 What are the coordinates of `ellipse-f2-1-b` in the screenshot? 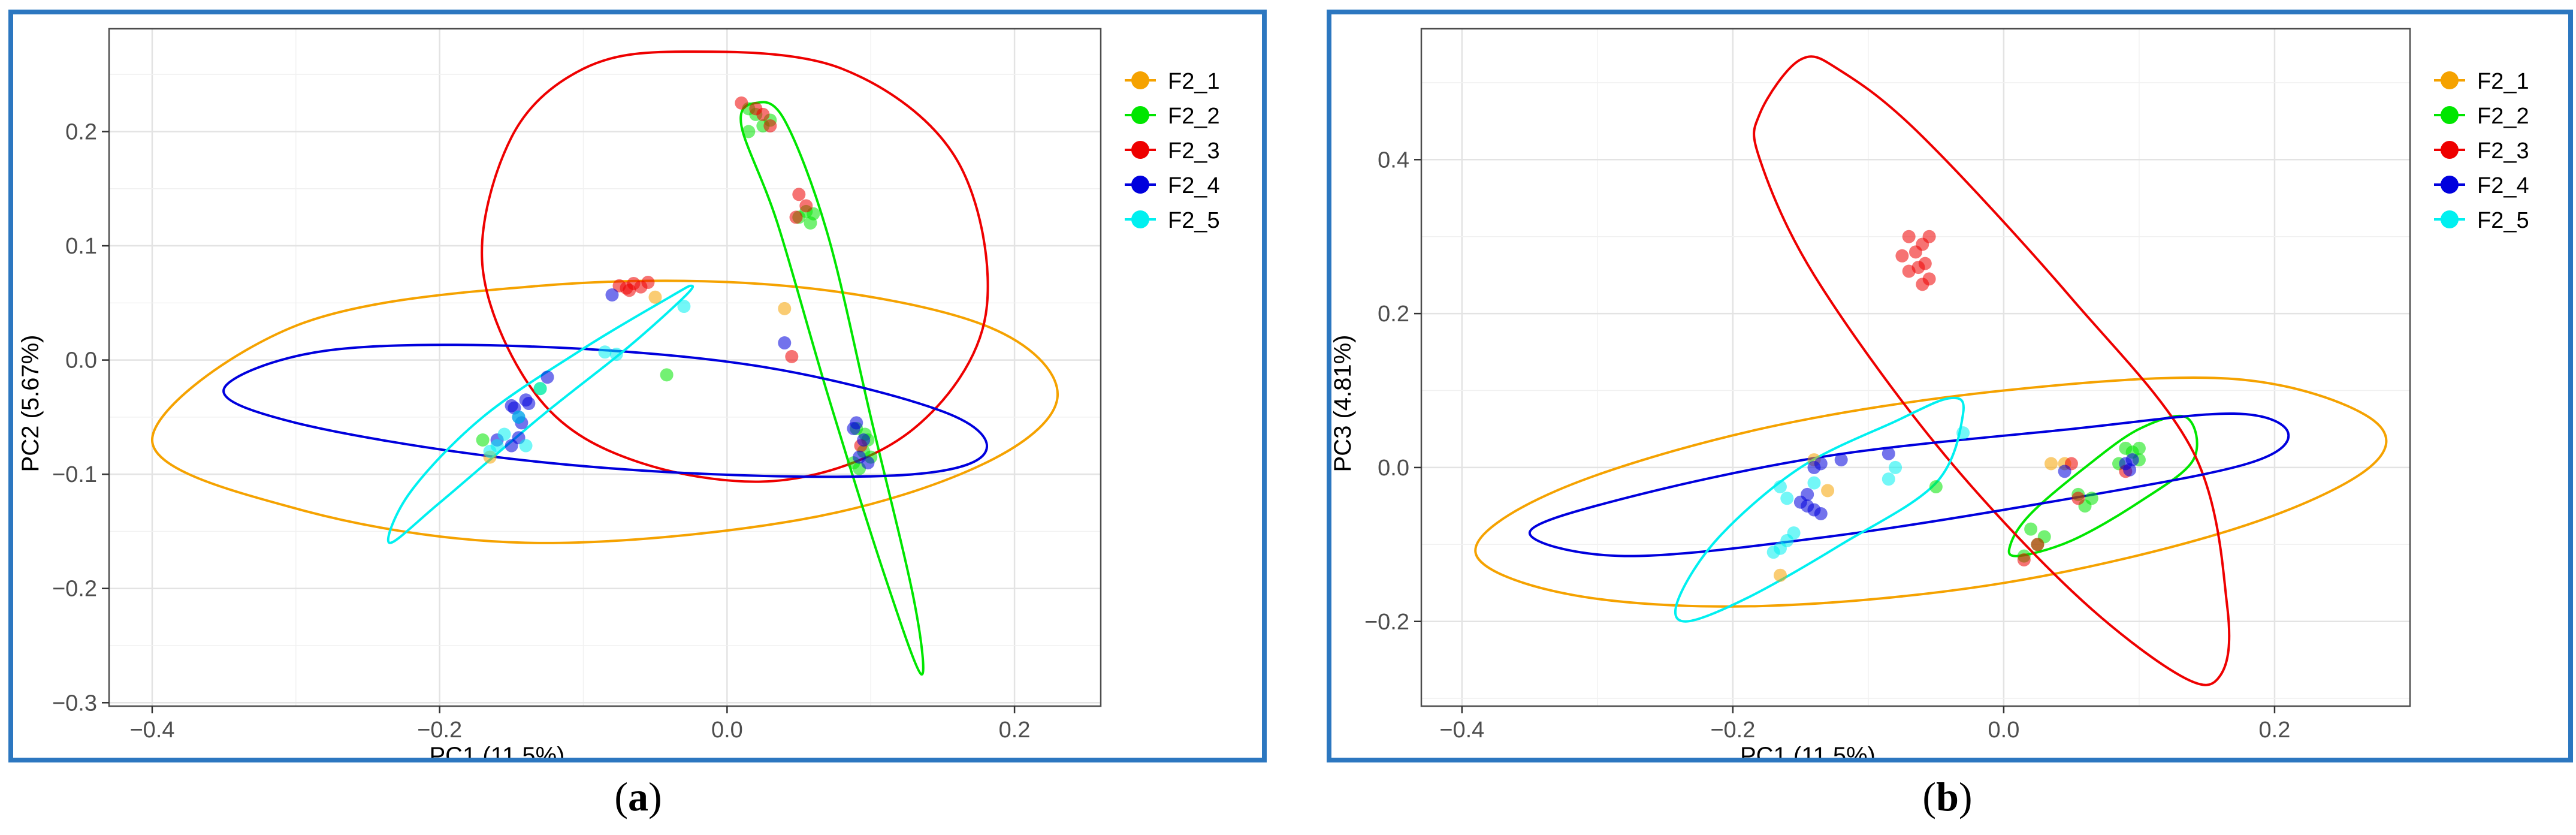 It's located at (1931, 492).